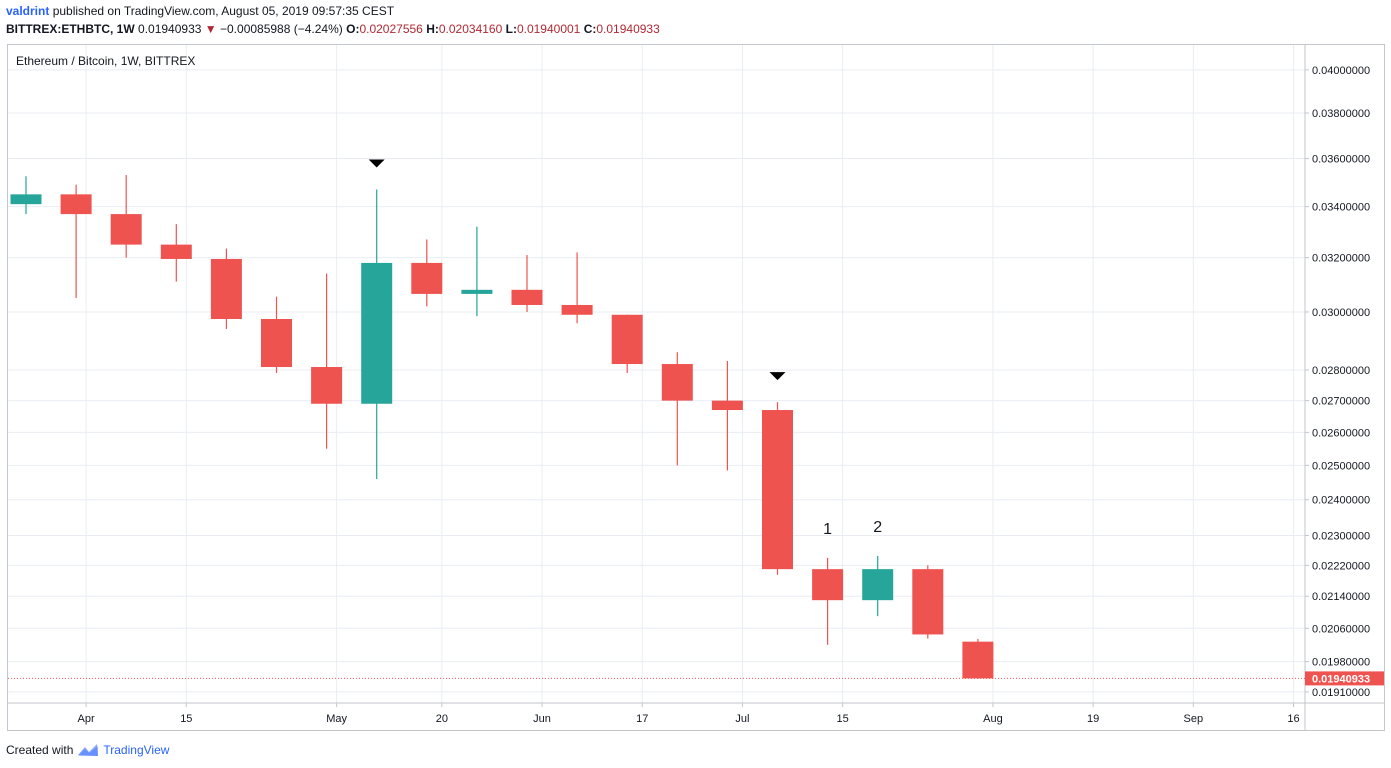  Describe the element at coordinates (470, 29) in the screenshot. I see `high-value: 0.02034160` at that location.